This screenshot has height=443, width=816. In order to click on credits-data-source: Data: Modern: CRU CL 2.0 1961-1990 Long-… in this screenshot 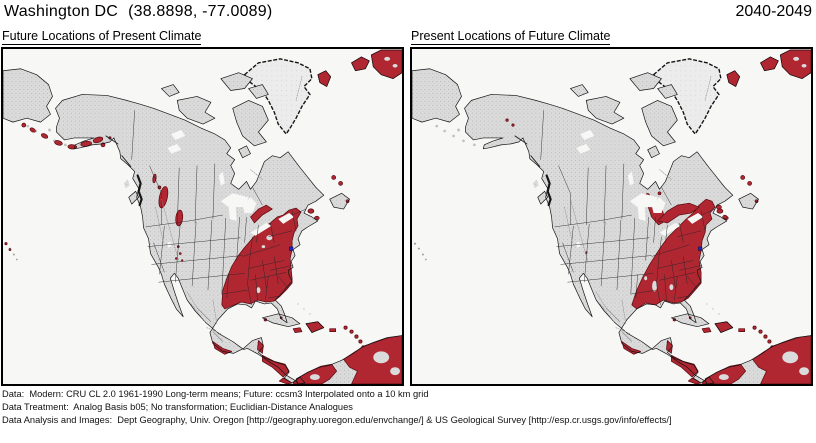, I will do `click(215, 394)`.